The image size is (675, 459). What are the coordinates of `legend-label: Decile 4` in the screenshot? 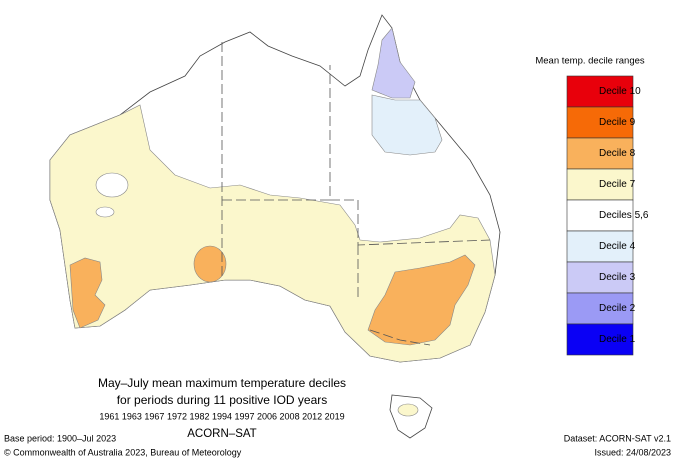 It's located at (617, 246).